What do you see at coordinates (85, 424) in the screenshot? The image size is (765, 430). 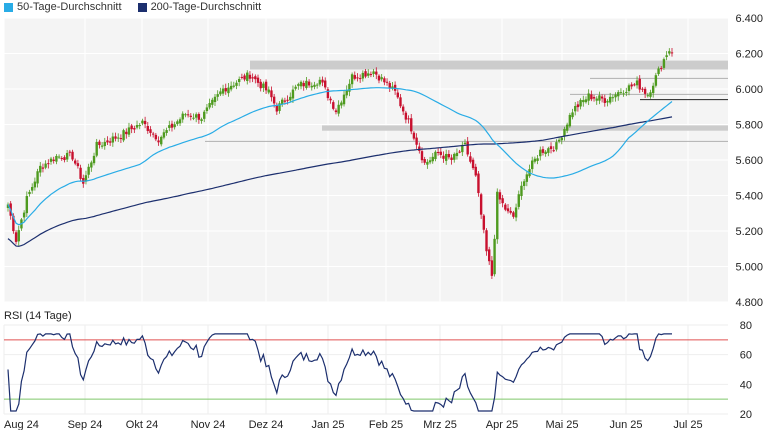 I see `x-tick-label: Sep 24` at bounding box center [85, 424].